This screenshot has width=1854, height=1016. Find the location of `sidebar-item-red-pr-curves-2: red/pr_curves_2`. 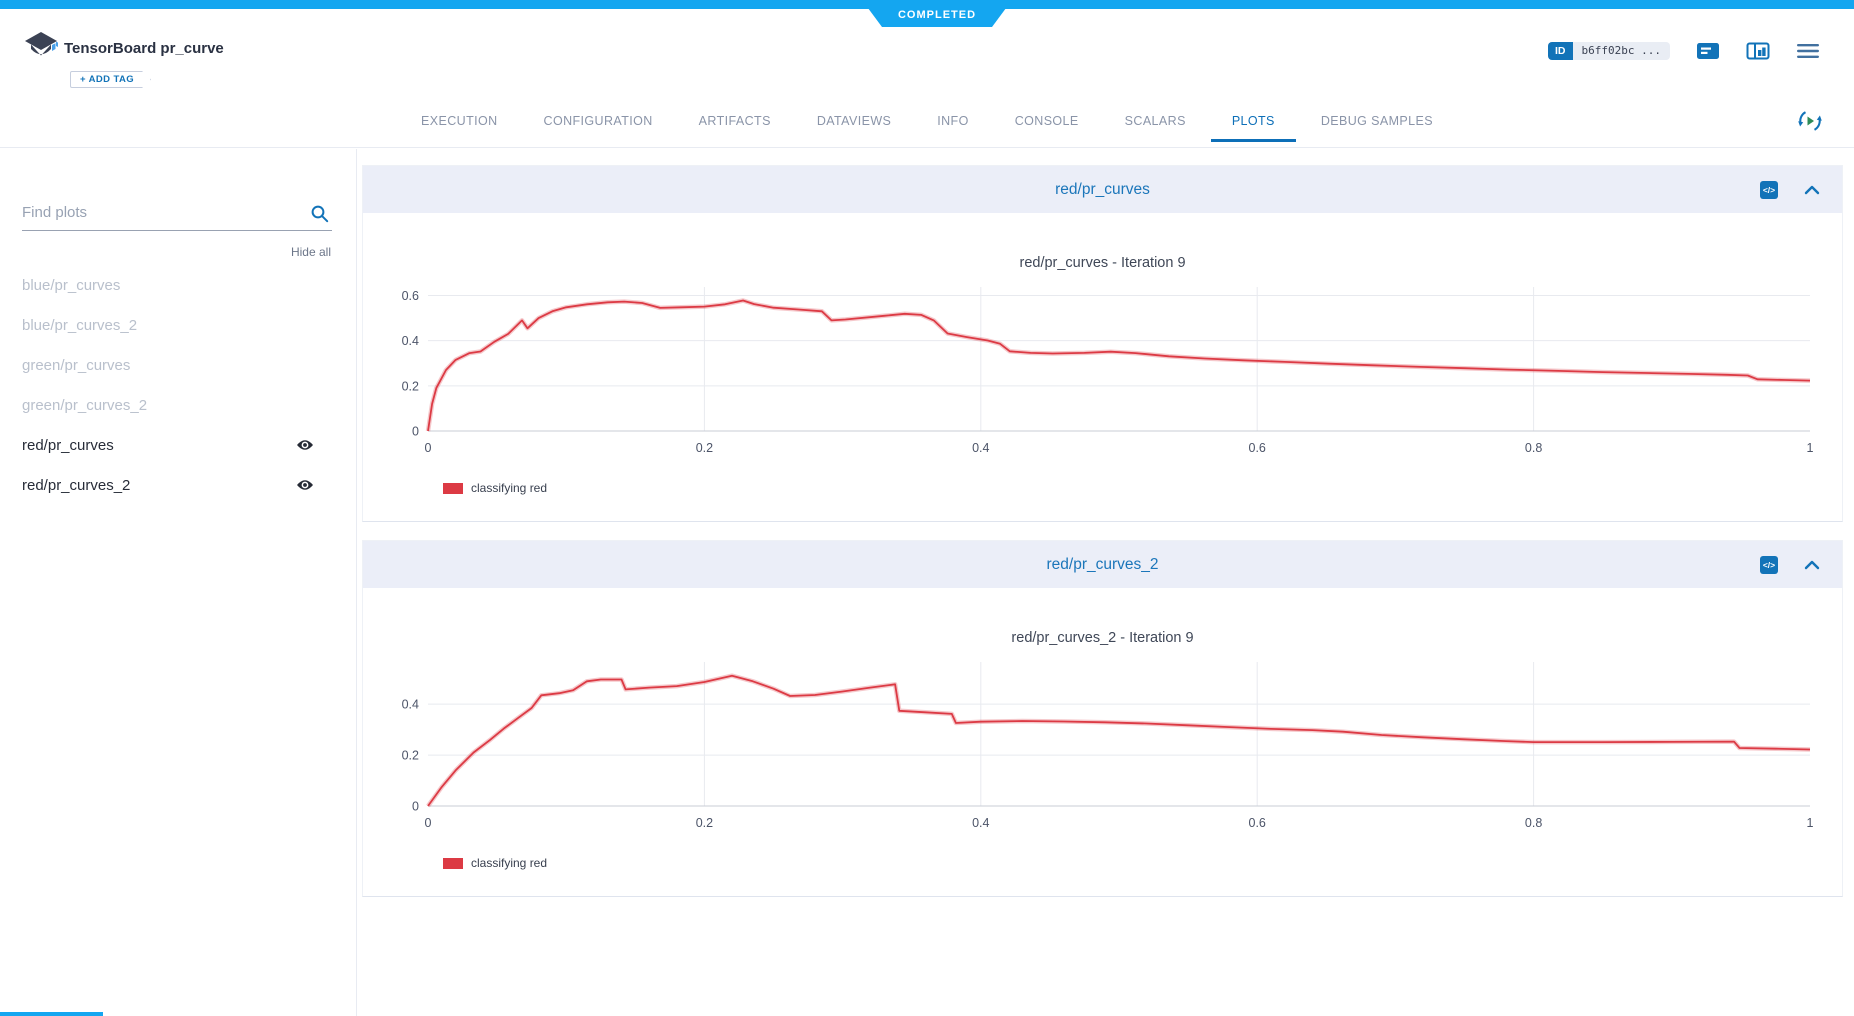

sidebar-item-red-pr-curves-2: red/pr_curves_2 is located at coordinates (178, 485).